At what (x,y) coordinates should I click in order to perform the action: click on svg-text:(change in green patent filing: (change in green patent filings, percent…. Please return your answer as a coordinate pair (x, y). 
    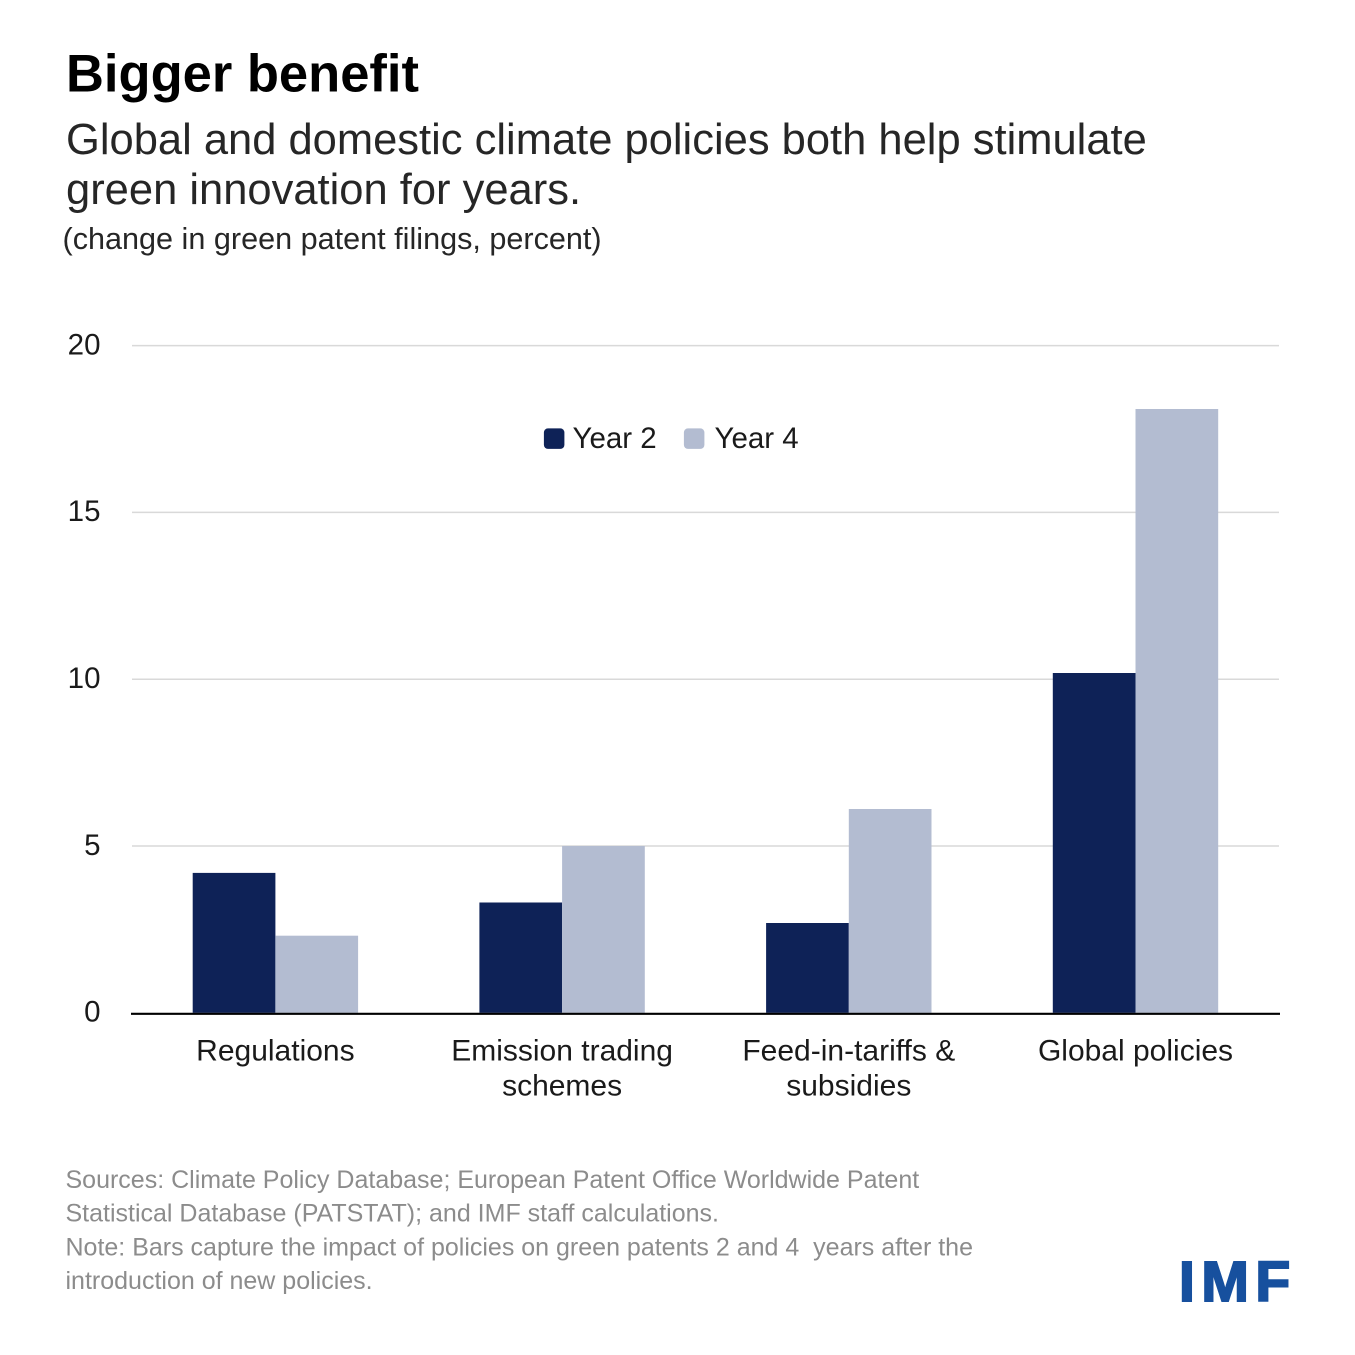
    Looking at the image, I should click on (332, 239).